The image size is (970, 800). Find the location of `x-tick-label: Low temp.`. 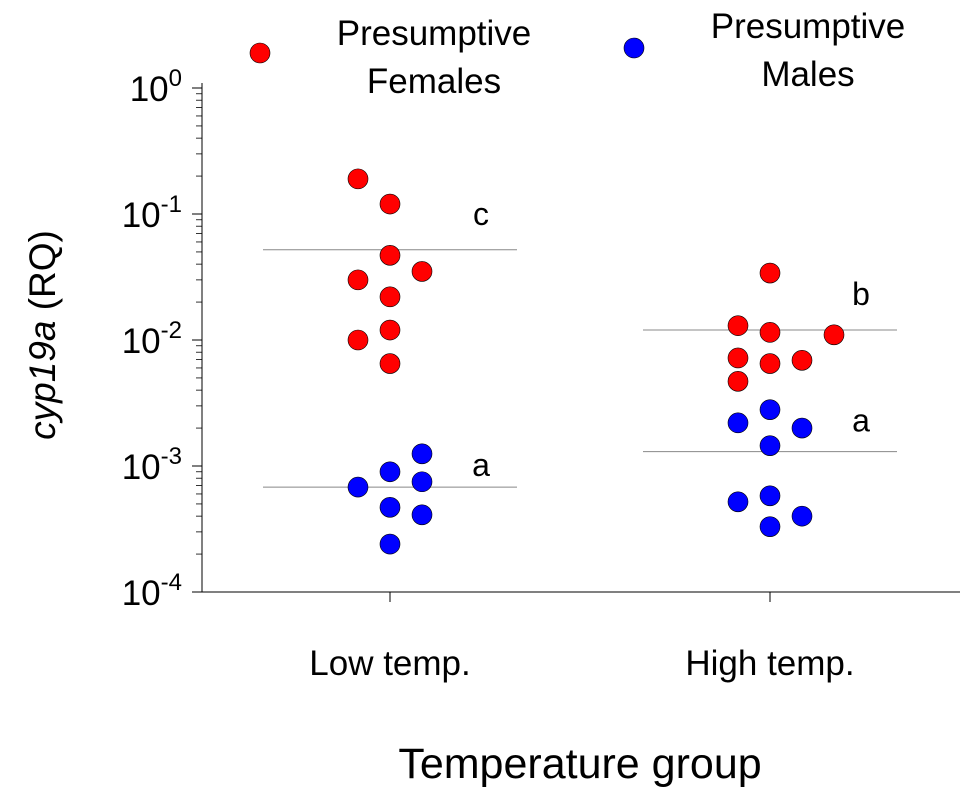

x-tick-label: Low temp. is located at coordinates (389, 663).